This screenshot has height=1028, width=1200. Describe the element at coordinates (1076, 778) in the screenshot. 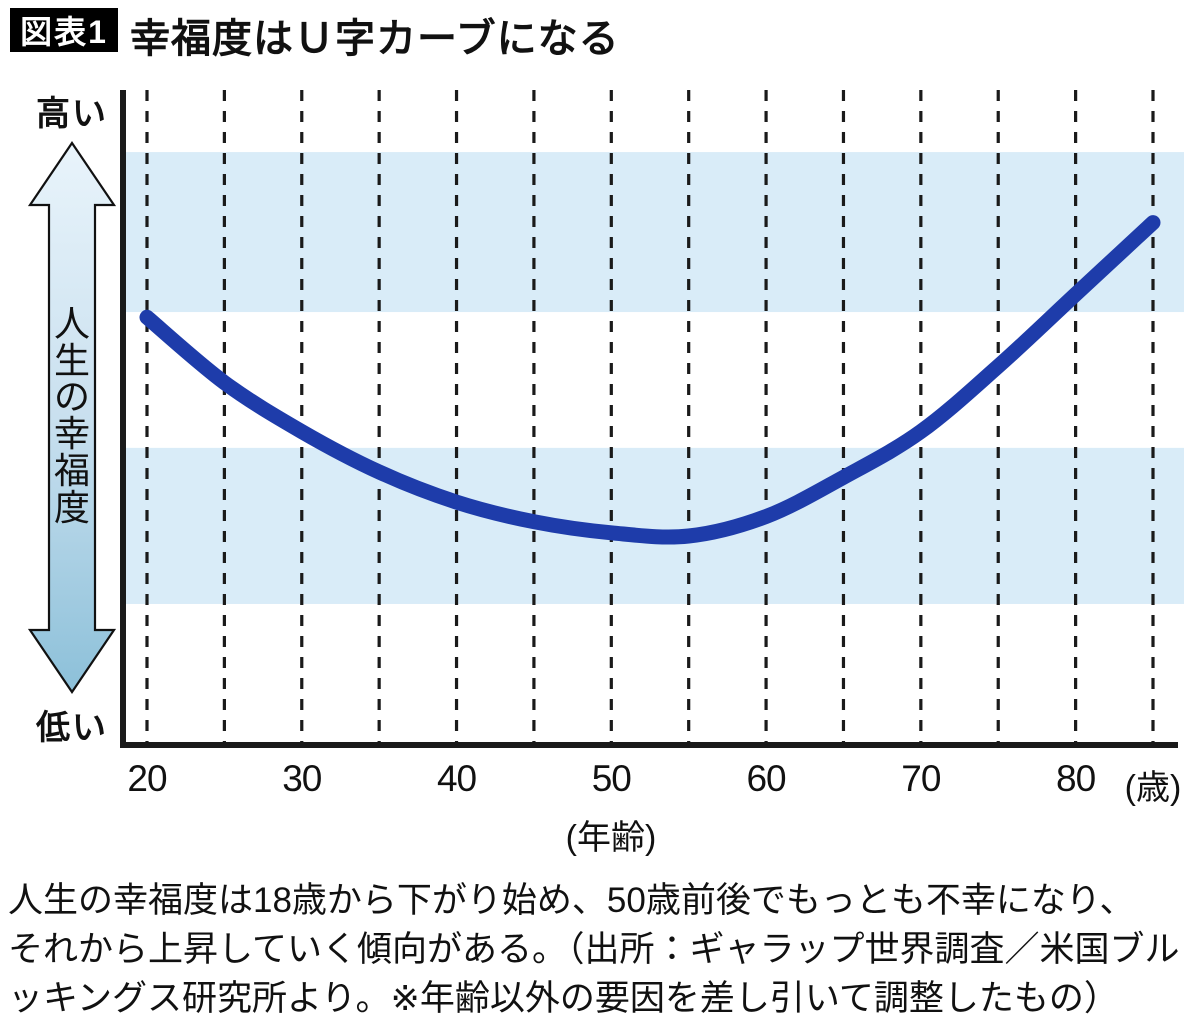

I see `x-tick-label: 80` at that location.